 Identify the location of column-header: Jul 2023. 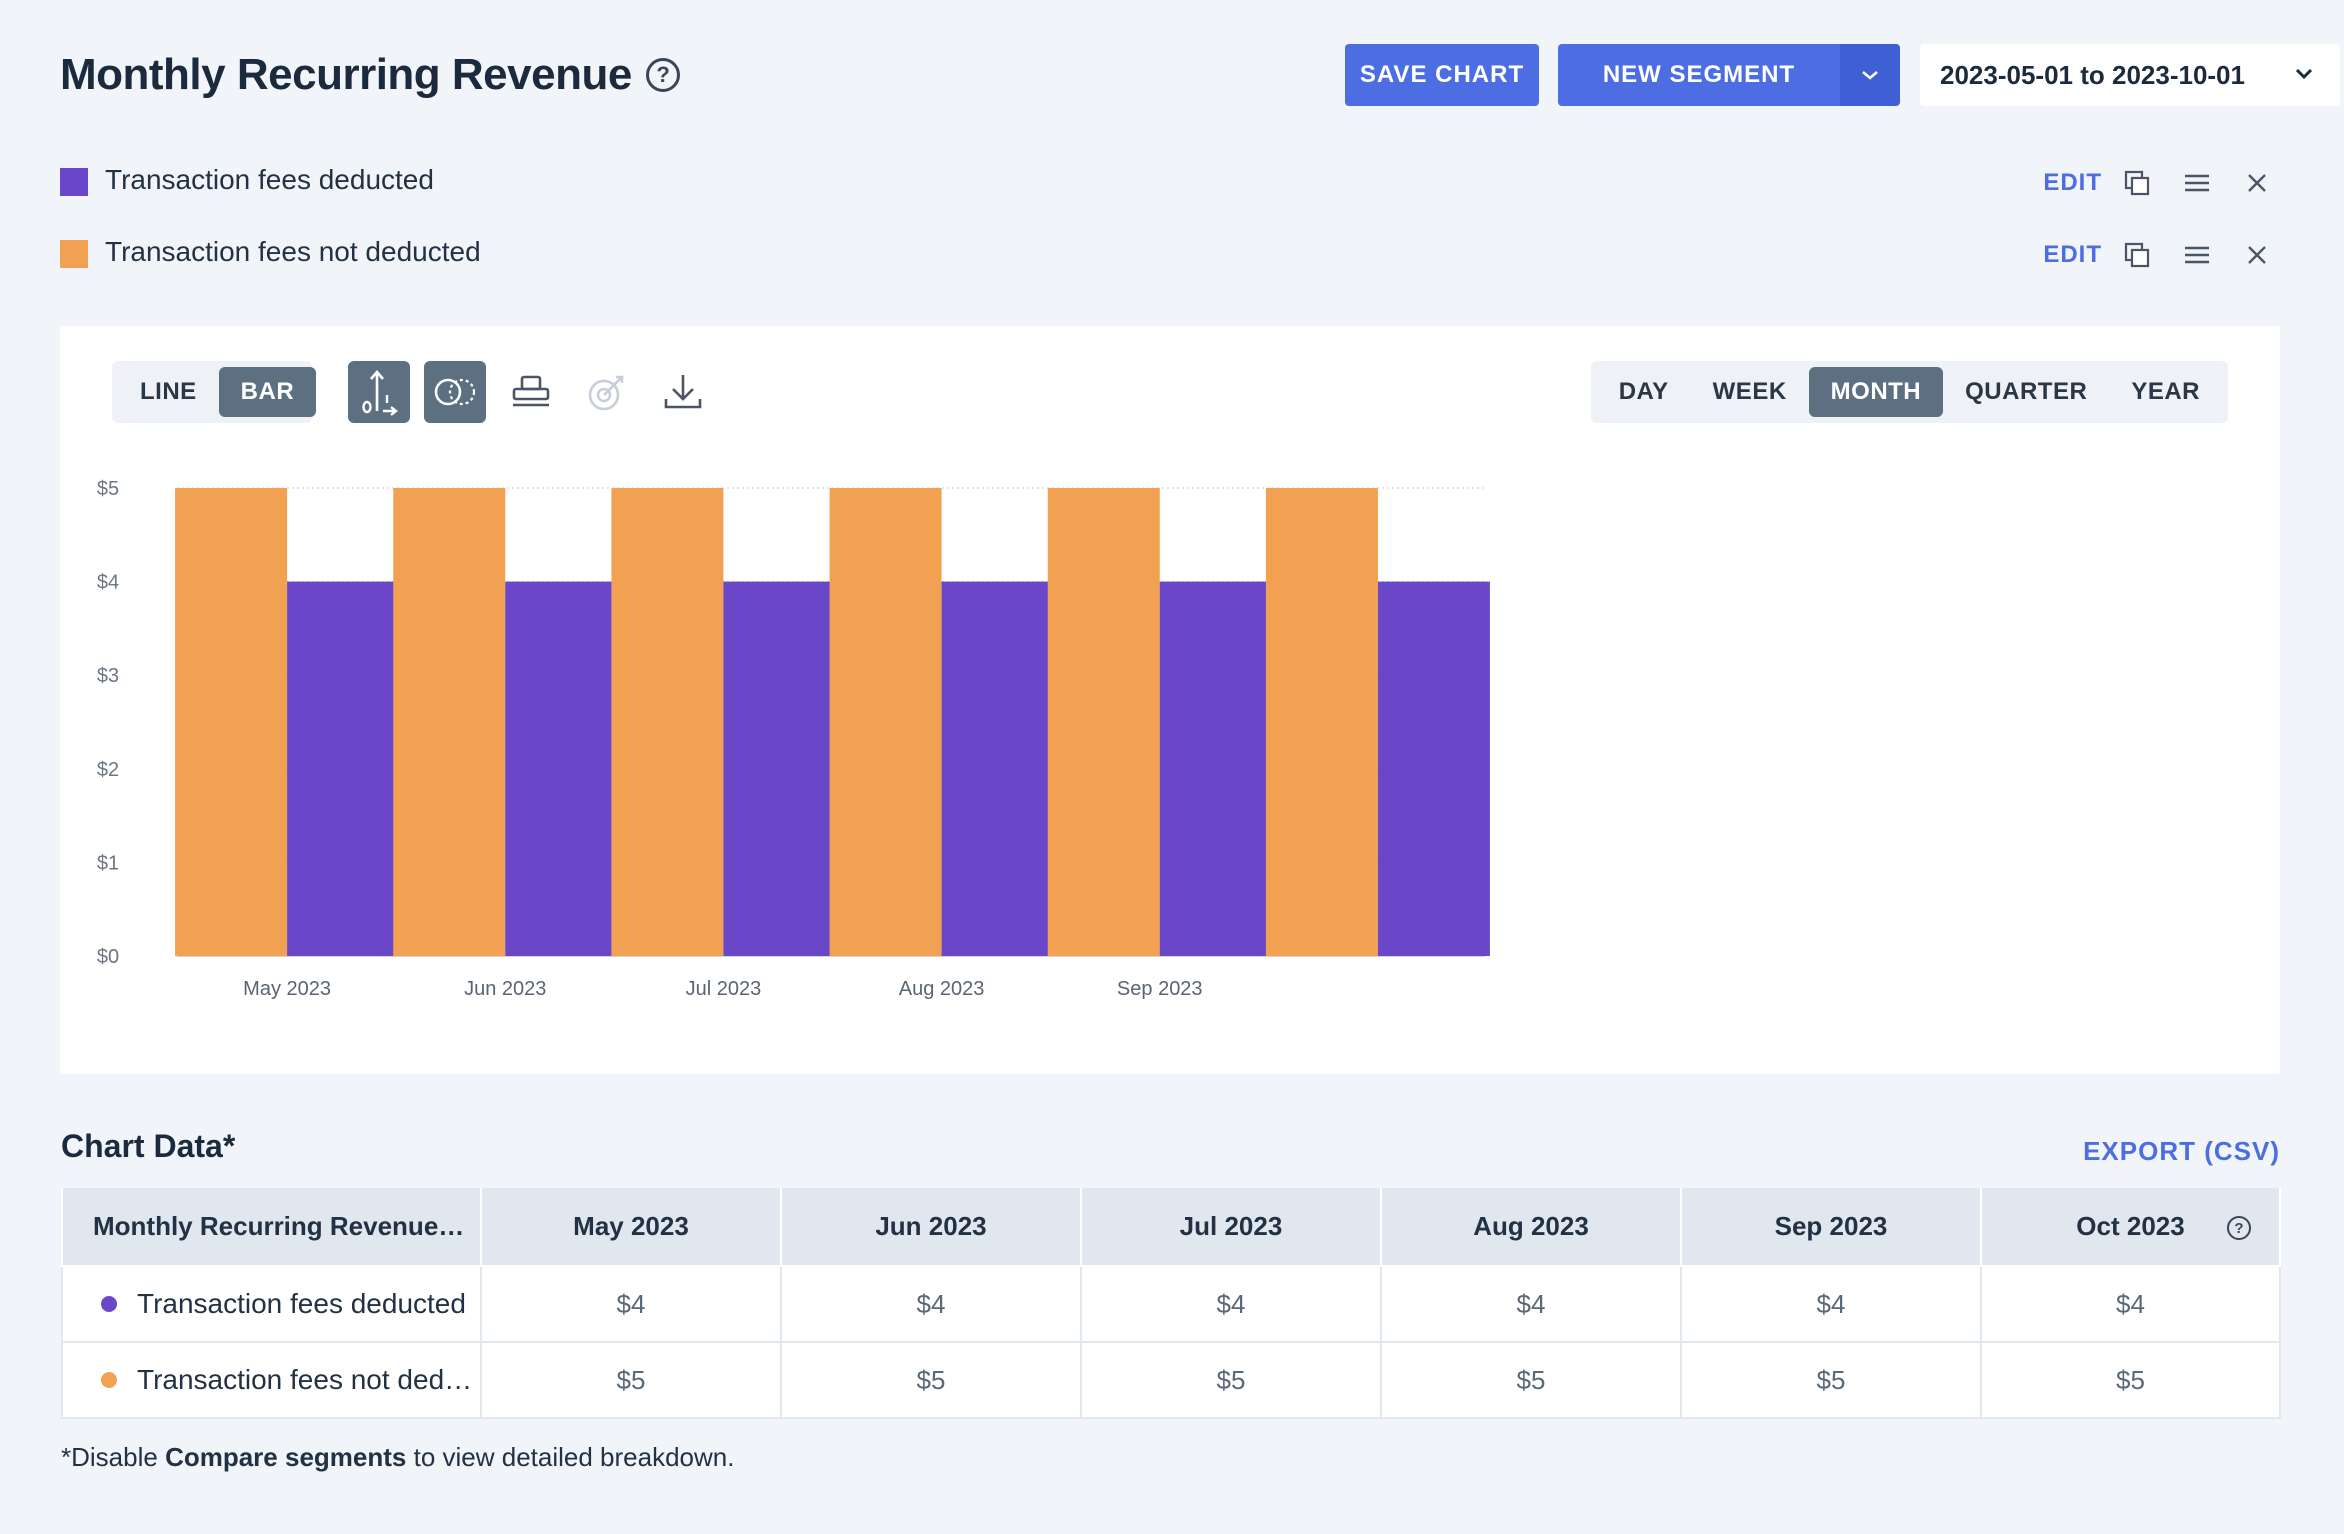
(1231, 1227).